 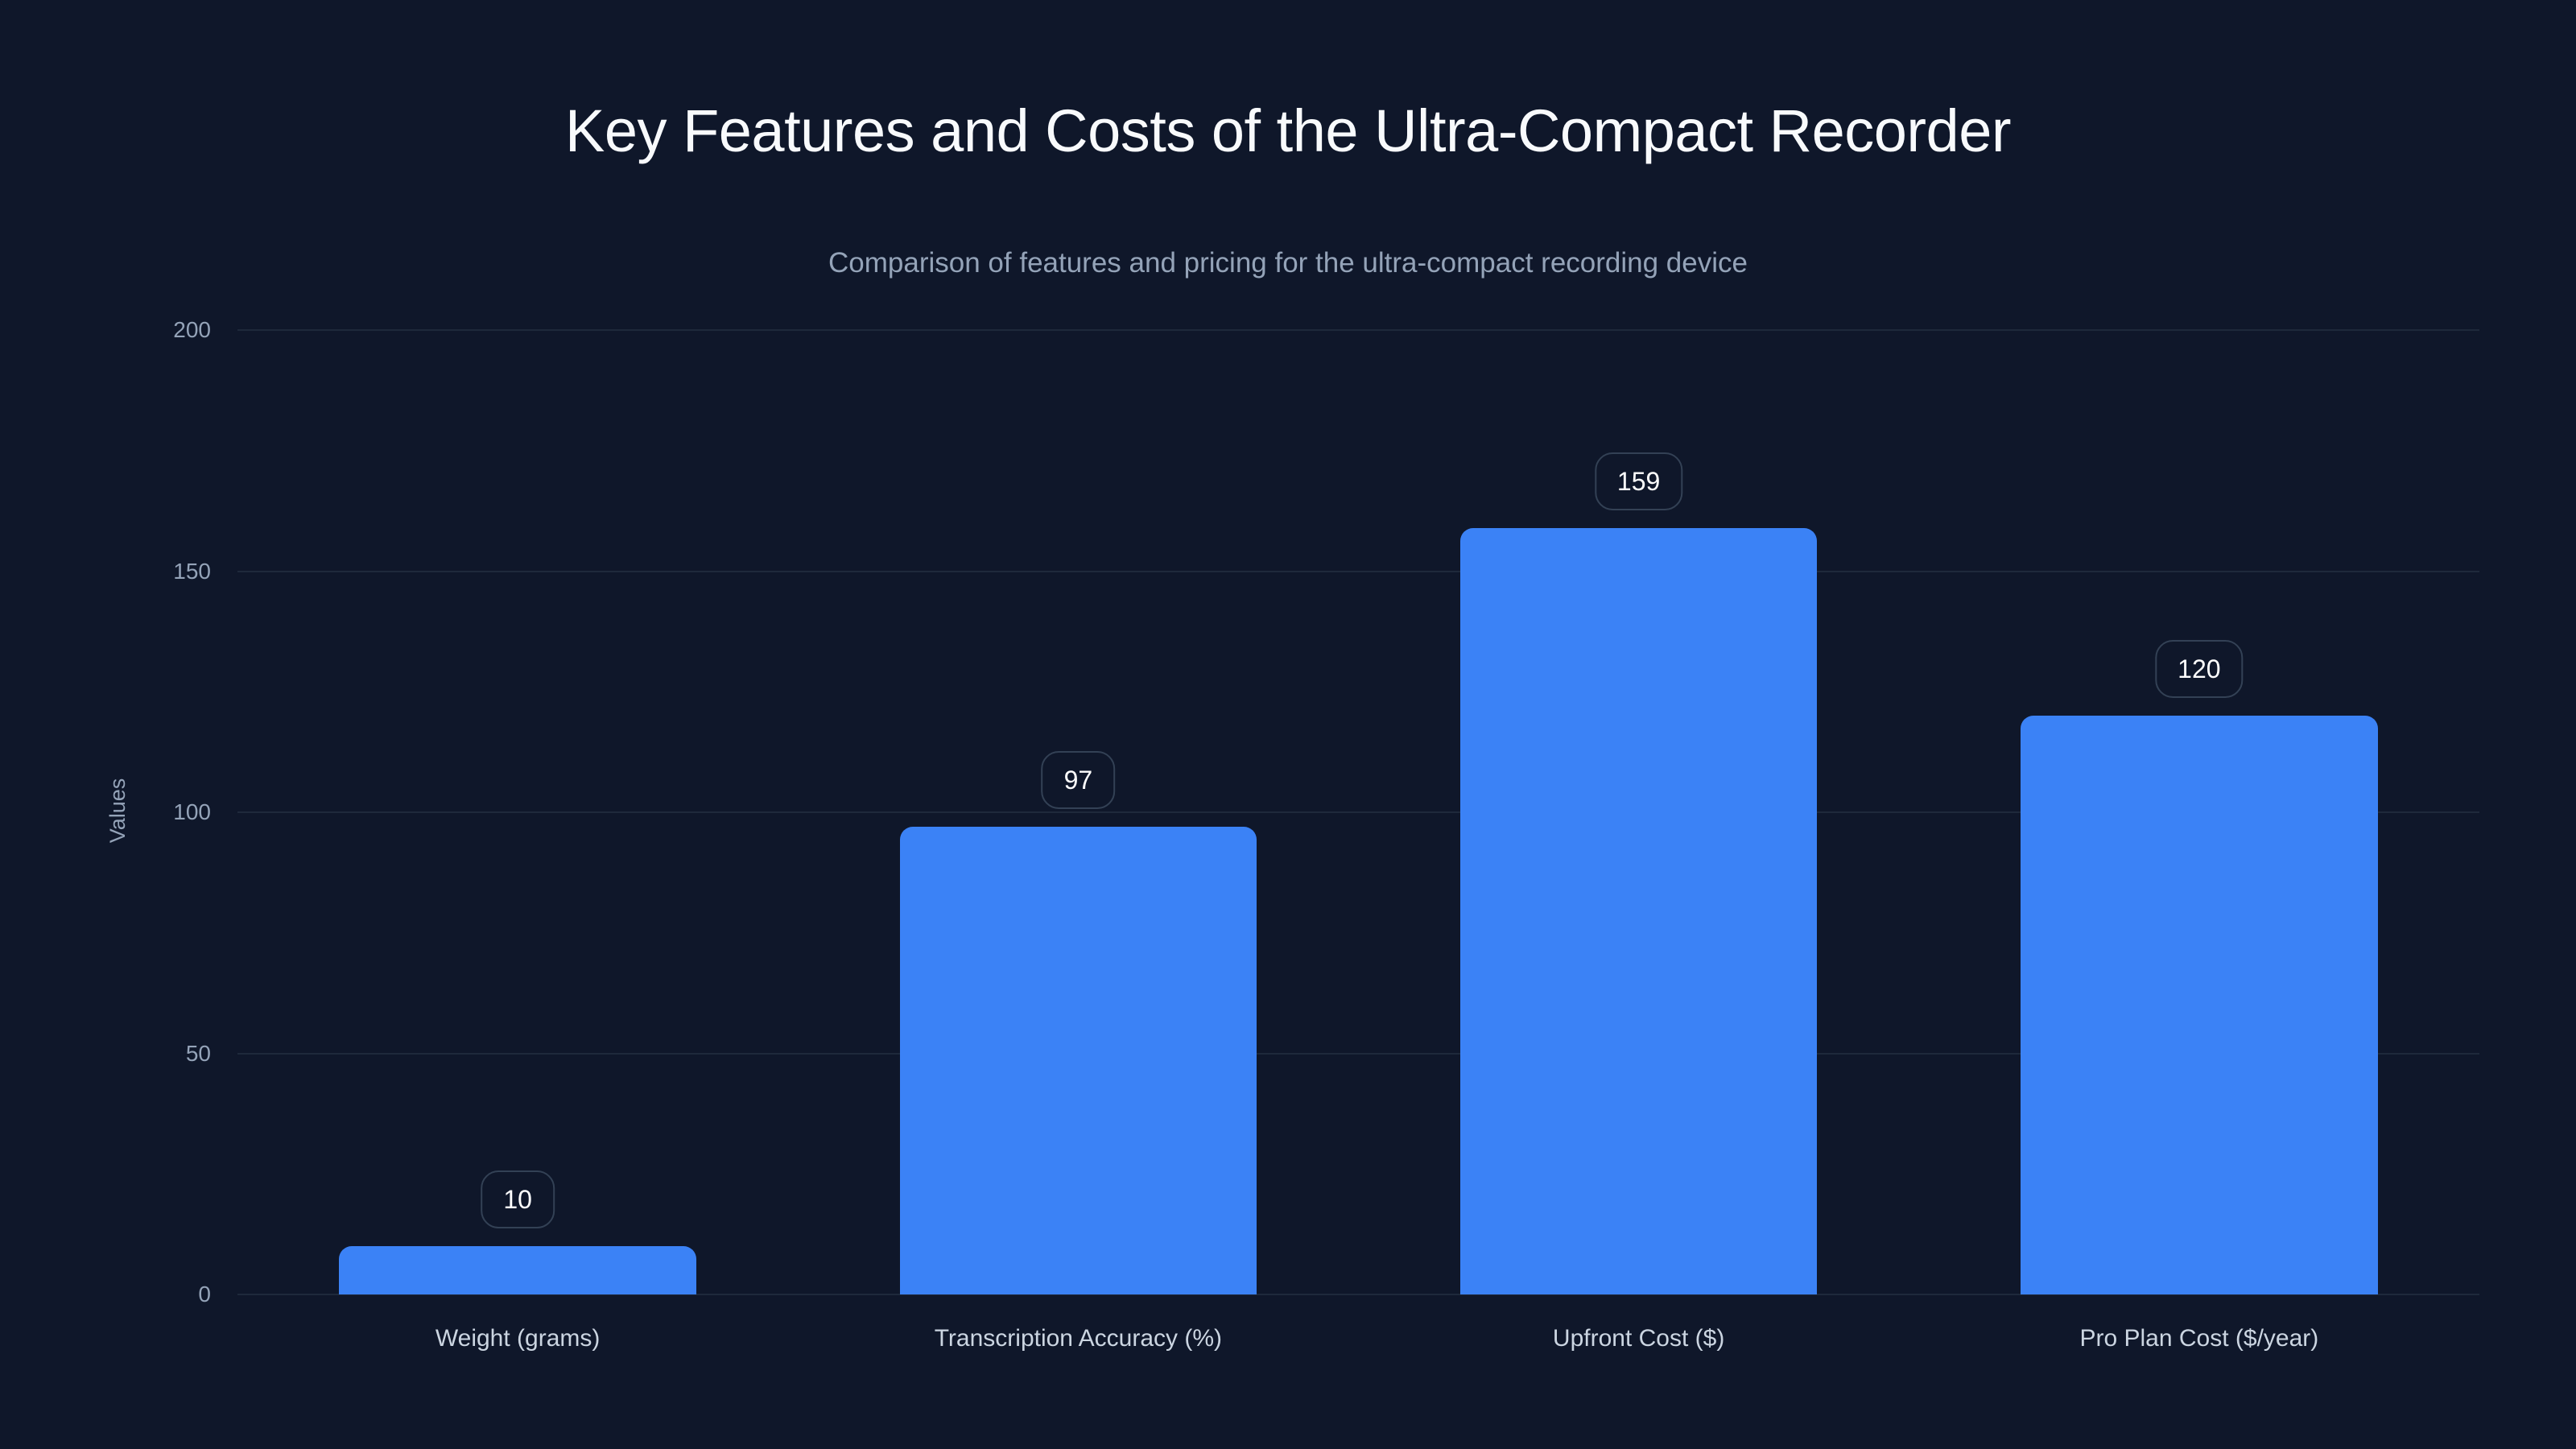 What do you see at coordinates (1078, 779) in the screenshot?
I see `bar-value-label: 97` at bounding box center [1078, 779].